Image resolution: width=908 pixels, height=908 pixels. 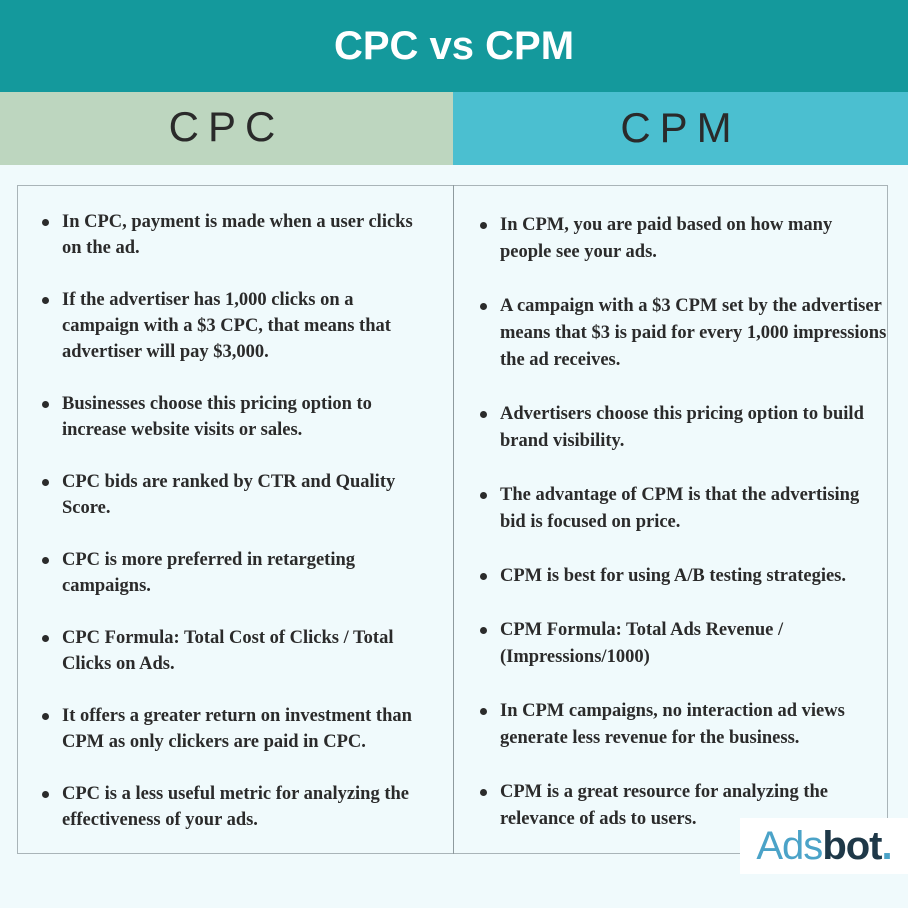 What do you see at coordinates (789, 845) in the screenshot?
I see `logo-part: Ads` at bounding box center [789, 845].